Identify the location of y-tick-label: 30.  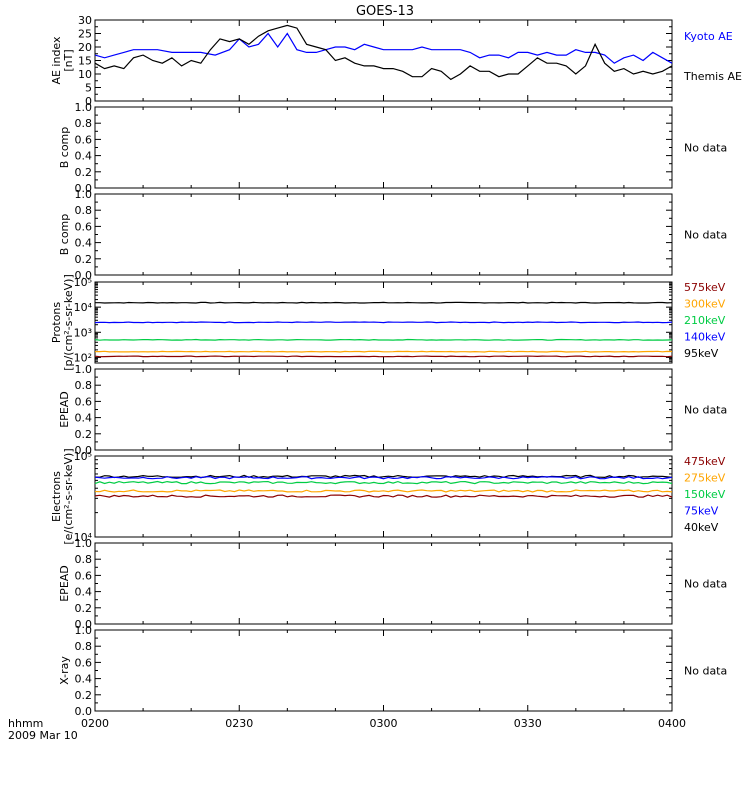
(85, 20).